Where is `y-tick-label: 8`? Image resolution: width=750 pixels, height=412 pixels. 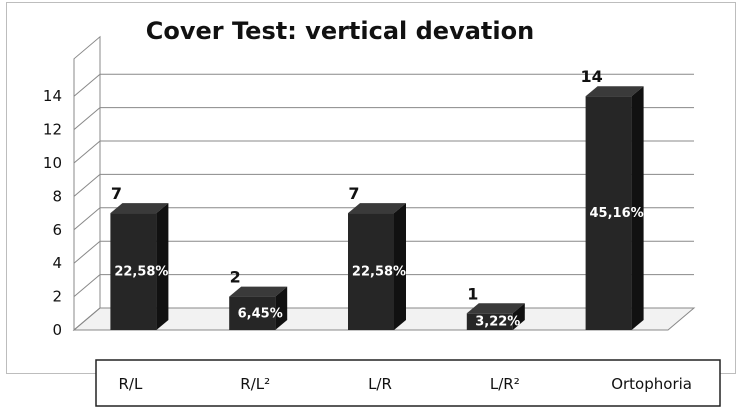
y-tick-label: 8 is located at coordinates (57, 196).